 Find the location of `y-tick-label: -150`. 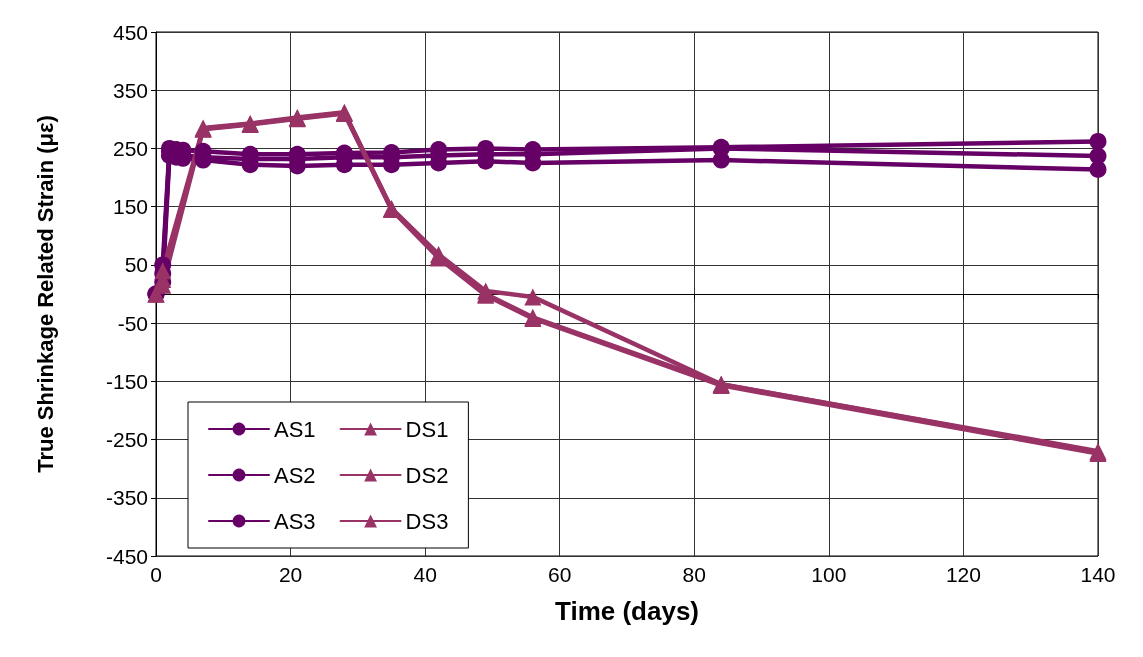

y-tick-label: -150 is located at coordinates (126, 381).